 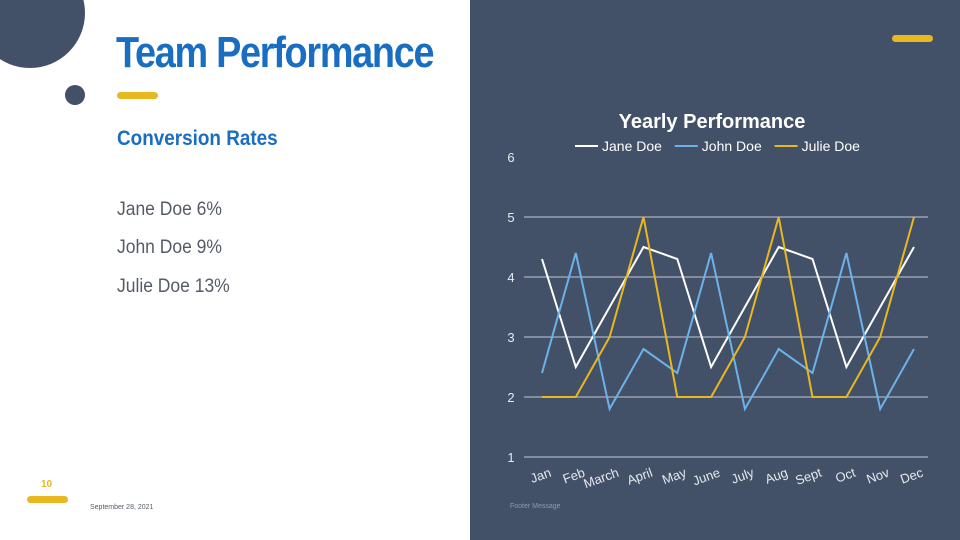 What do you see at coordinates (275, 52) in the screenshot?
I see `slide-title: Team Performance` at bounding box center [275, 52].